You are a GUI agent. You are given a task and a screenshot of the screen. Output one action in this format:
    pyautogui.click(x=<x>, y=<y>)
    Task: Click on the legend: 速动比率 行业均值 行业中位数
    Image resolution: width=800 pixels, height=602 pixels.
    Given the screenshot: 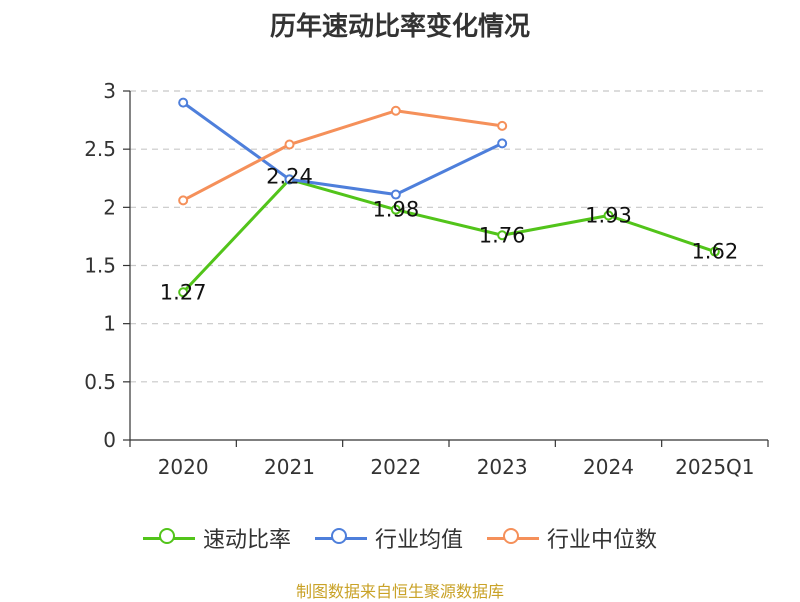 What is the action you would take?
    pyautogui.click(x=400, y=538)
    